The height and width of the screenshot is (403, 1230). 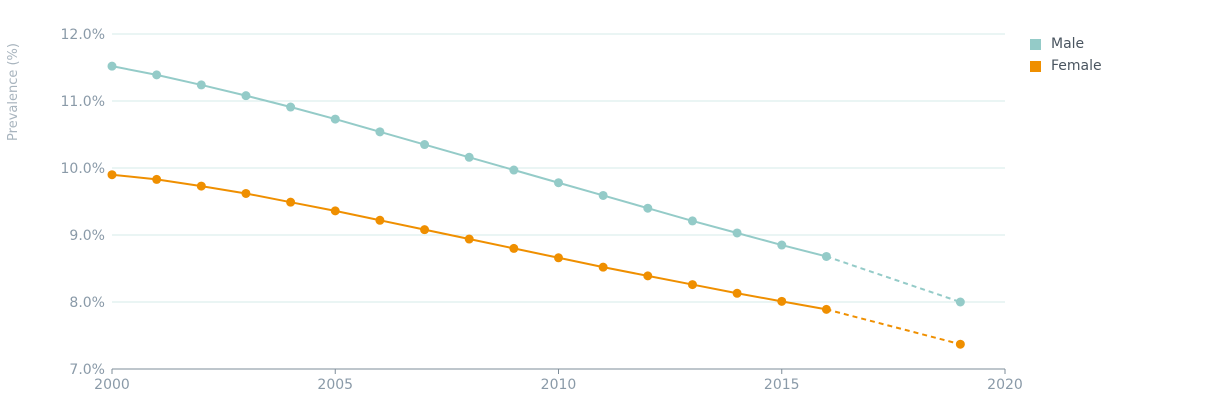 I want to click on x-tick-label: 2005, so click(x=335, y=385).